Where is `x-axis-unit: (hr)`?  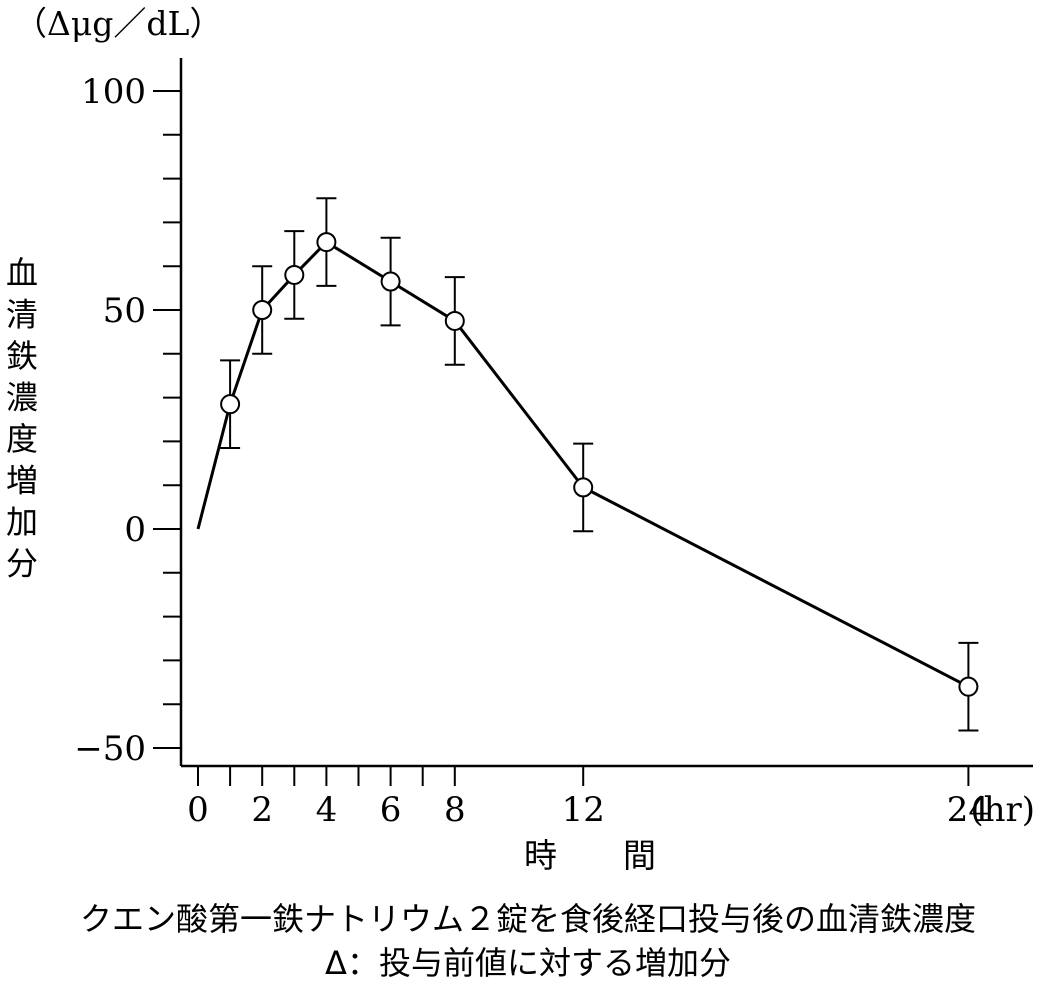
x-axis-unit: (hr) is located at coordinates (1002, 810).